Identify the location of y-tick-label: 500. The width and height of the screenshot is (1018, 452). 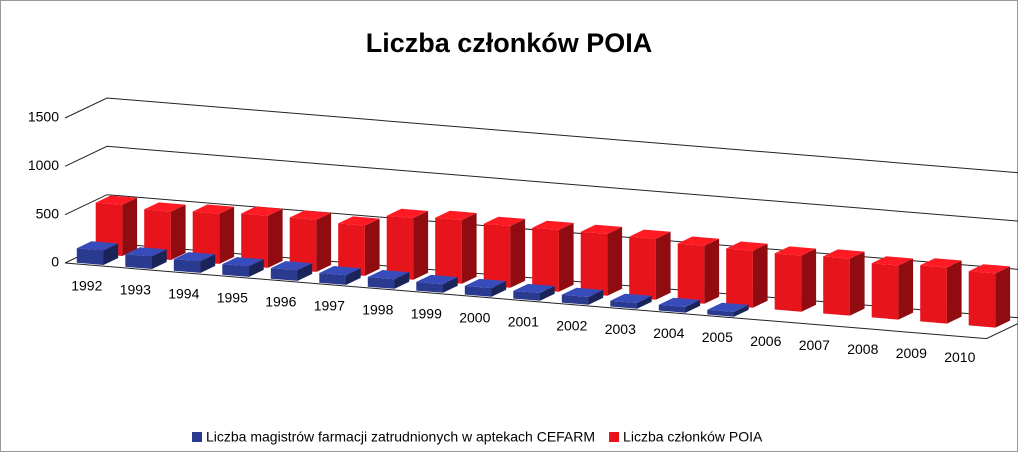
(48, 213).